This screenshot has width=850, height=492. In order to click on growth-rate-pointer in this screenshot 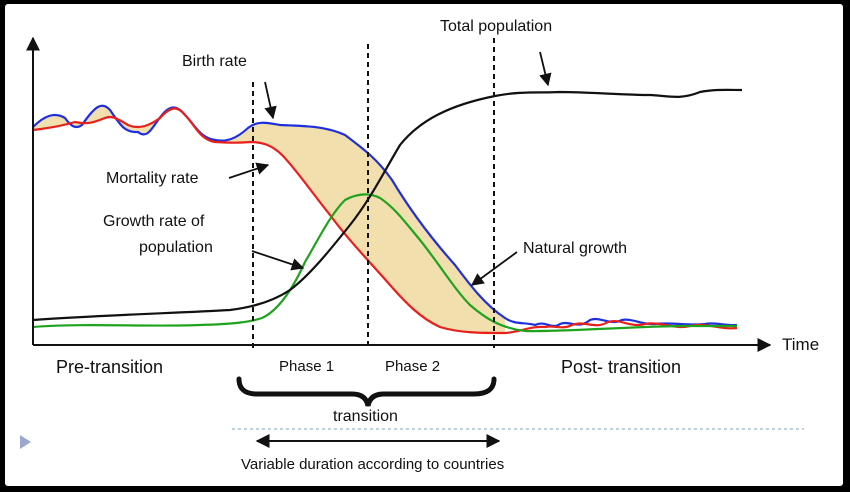, I will do `click(278, 260)`.